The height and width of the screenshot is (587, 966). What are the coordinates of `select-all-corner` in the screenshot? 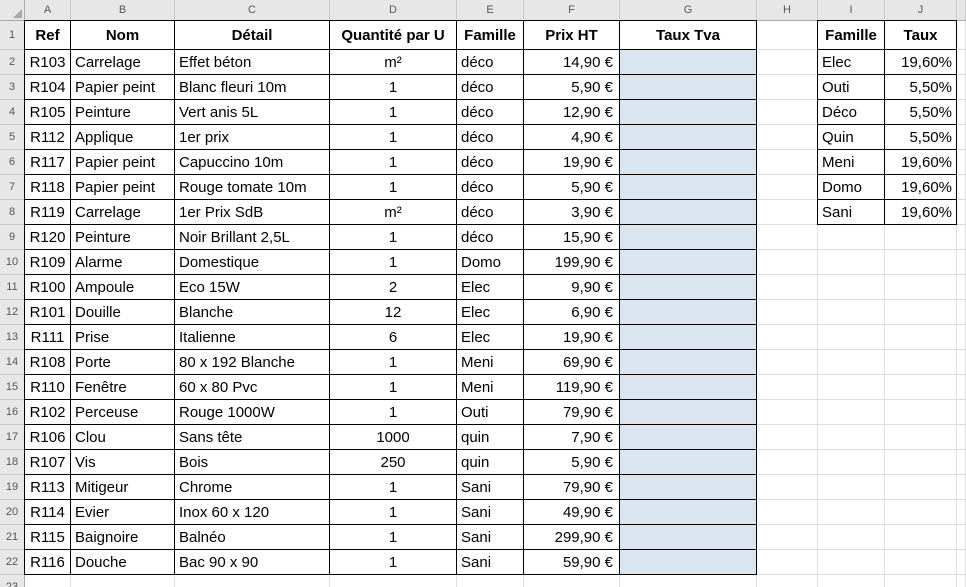 It's located at (12, 10).